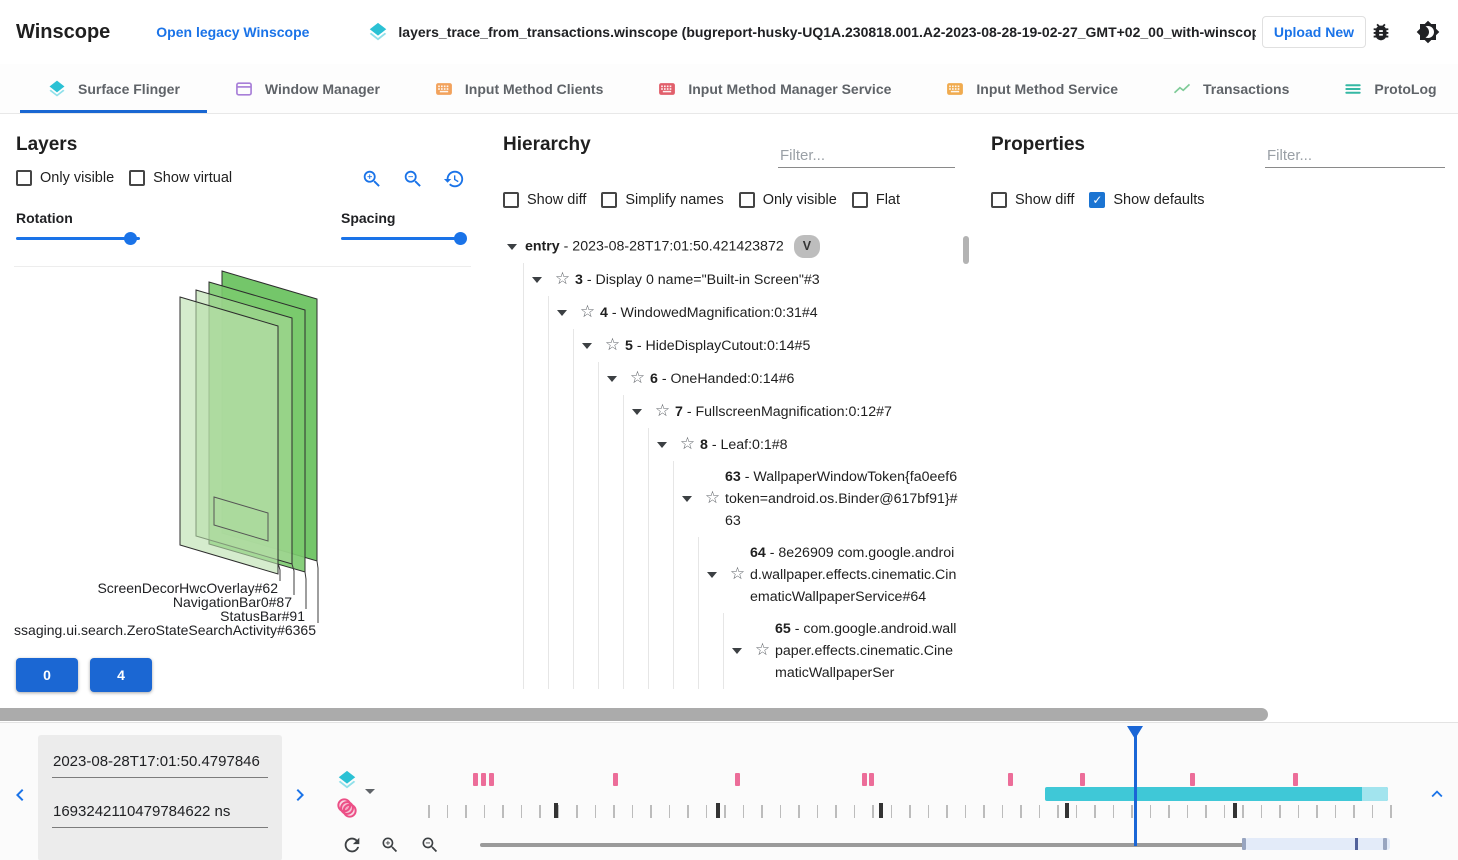 The image size is (1458, 860). Describe the element at coordinates (875, 200) in the screenshot. I see `checkbox-flat: Flat` at that location.